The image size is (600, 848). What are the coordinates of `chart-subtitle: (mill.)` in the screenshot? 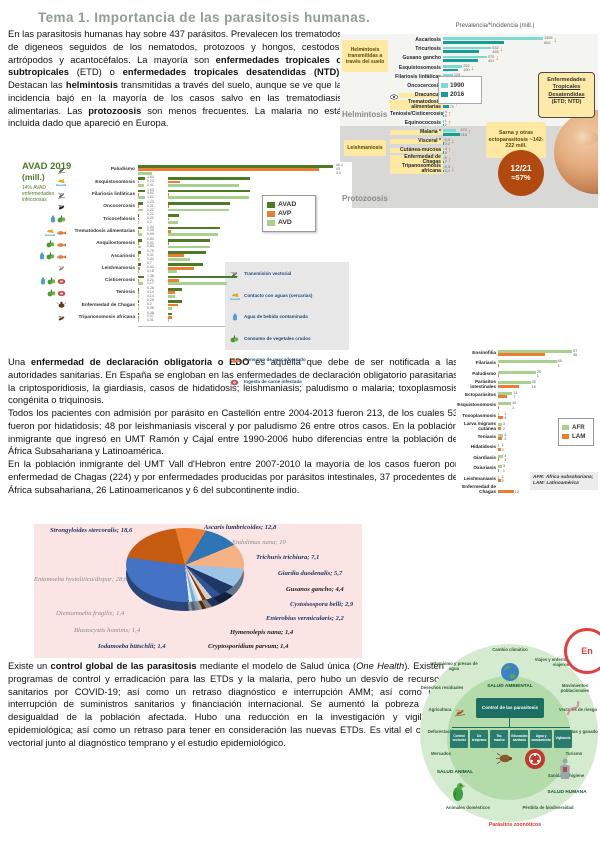 It's located at (33, 177).